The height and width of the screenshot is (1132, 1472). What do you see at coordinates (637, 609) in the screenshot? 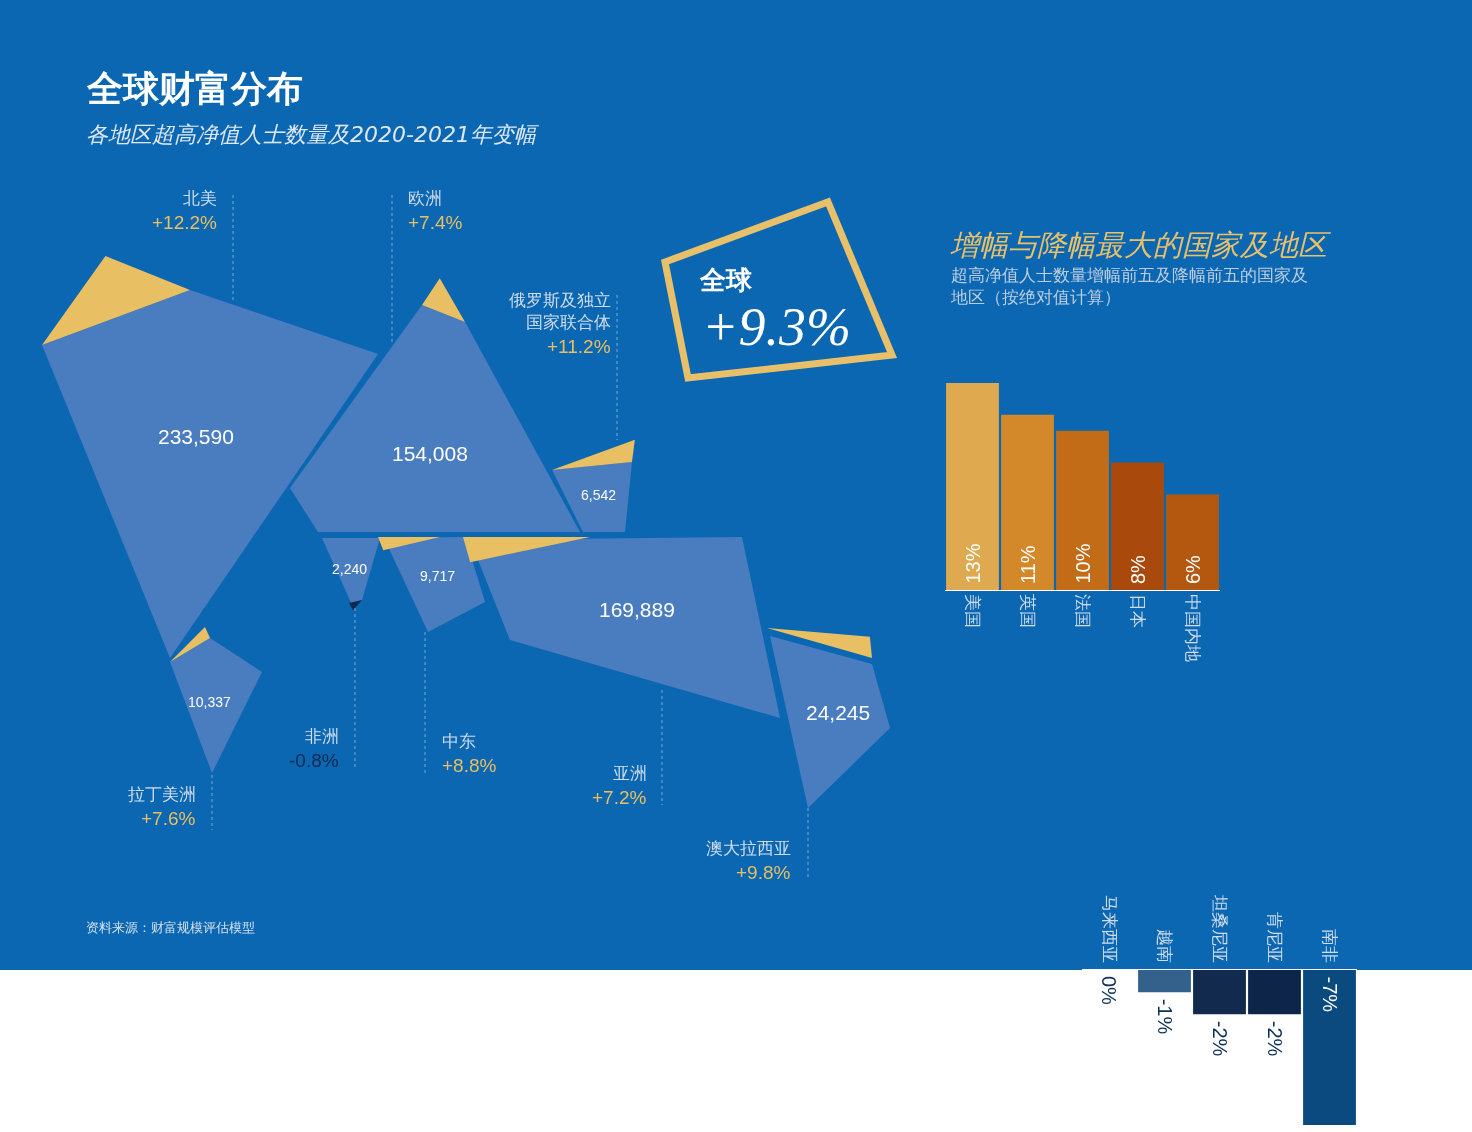
I see `data-label: 169,889` at bounding box center [637, 609].